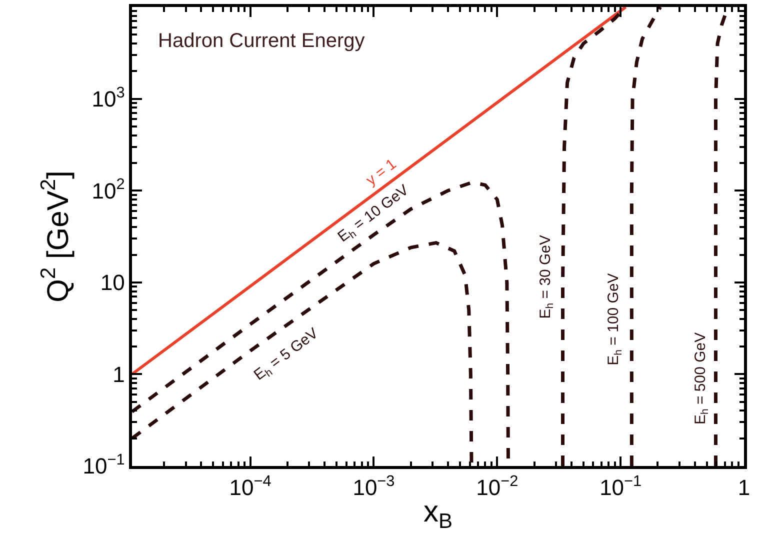 The image size is (766, 555). I want to click on x-tick-label: 10$^{−2}$, so click(497, 486).